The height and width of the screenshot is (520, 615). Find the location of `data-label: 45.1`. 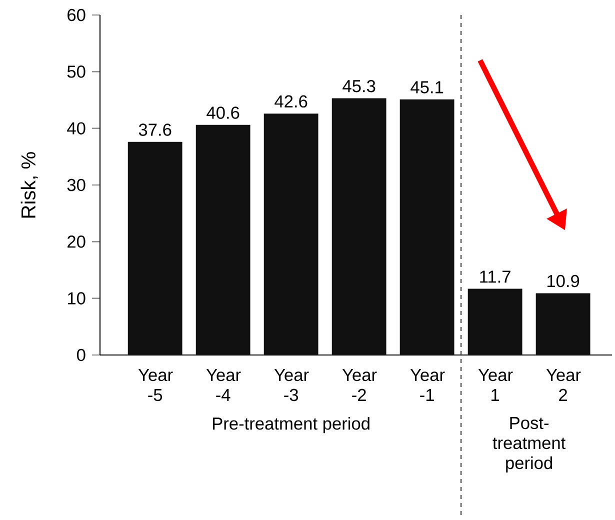

data-label: 45.1 is located at coordinates (427, 87).